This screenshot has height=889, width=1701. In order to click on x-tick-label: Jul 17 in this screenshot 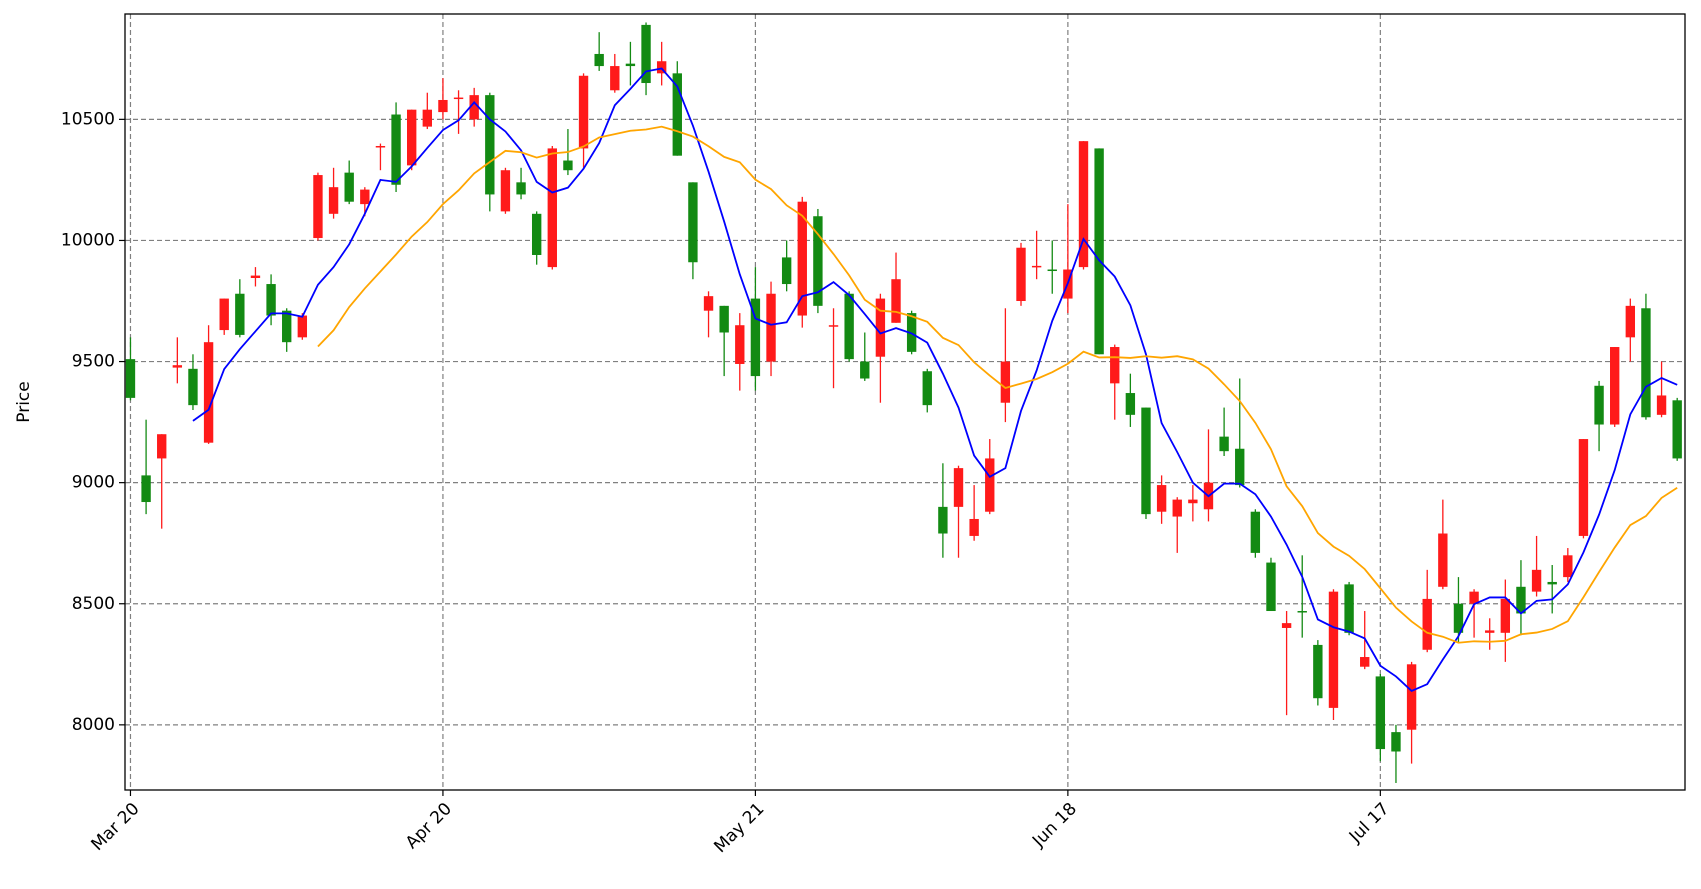, I will do `click(1369, 823)`.